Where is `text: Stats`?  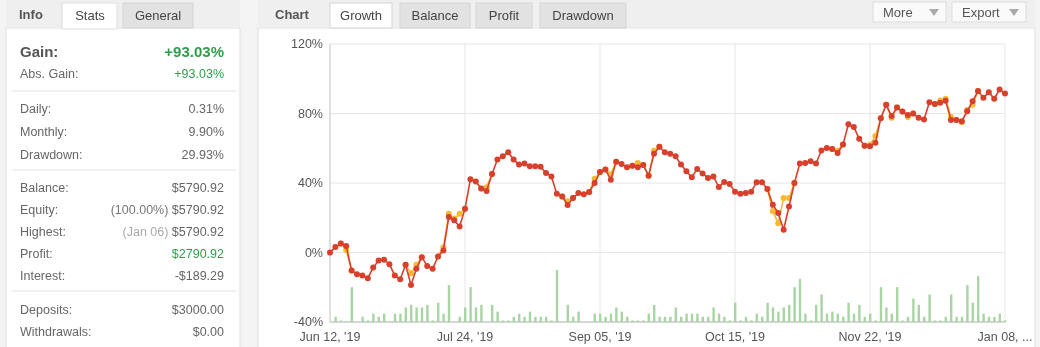 text: Stats is located at coordinates (90, 15).